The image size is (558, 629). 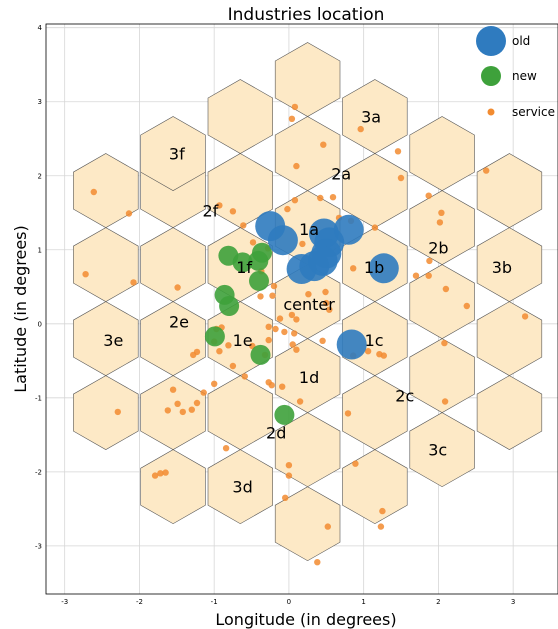 I want to click on region-label: 2e, so click(x=179, y=322).